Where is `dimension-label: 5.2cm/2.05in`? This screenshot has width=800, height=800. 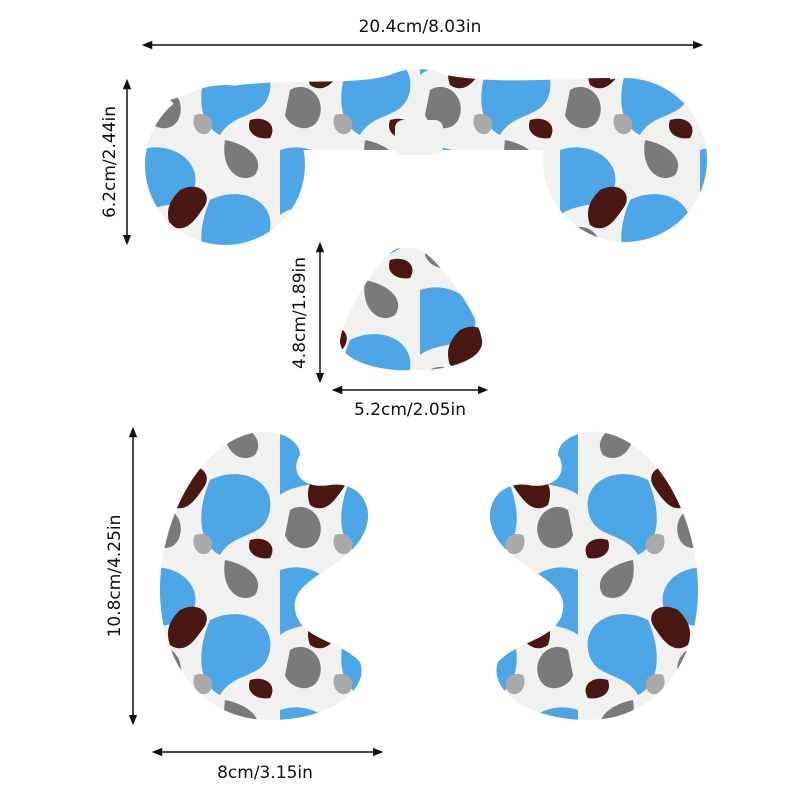 dimension-label: 5.2cm/2.05in is located at coordinates (410, 410).